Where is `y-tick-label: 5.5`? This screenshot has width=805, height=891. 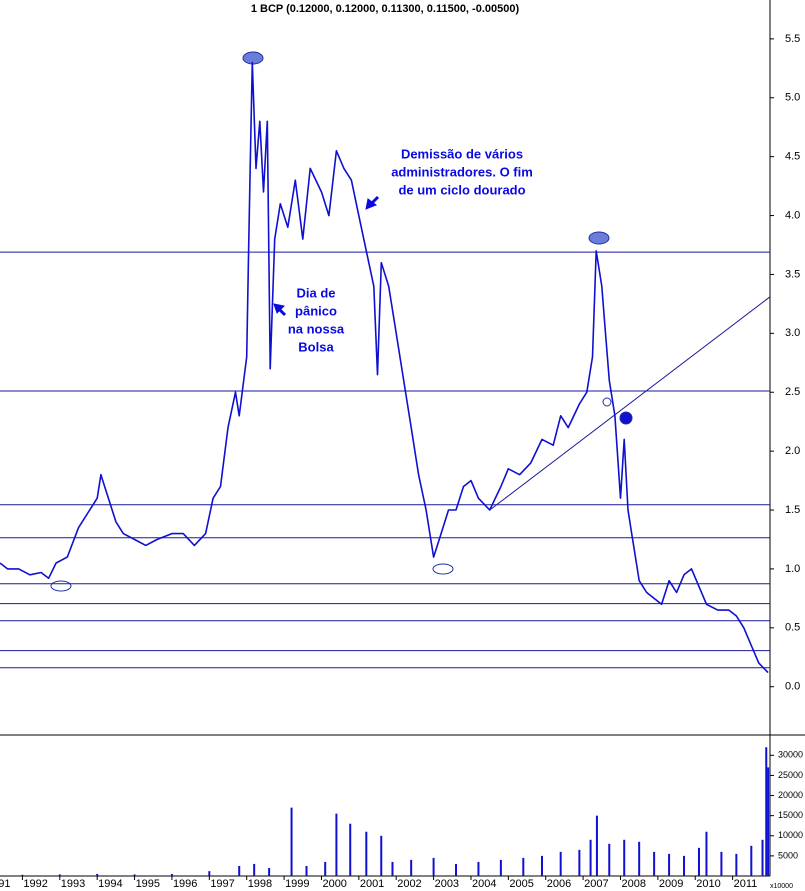
y-tick-label: 5.5 is located at coordinates (792, 39).